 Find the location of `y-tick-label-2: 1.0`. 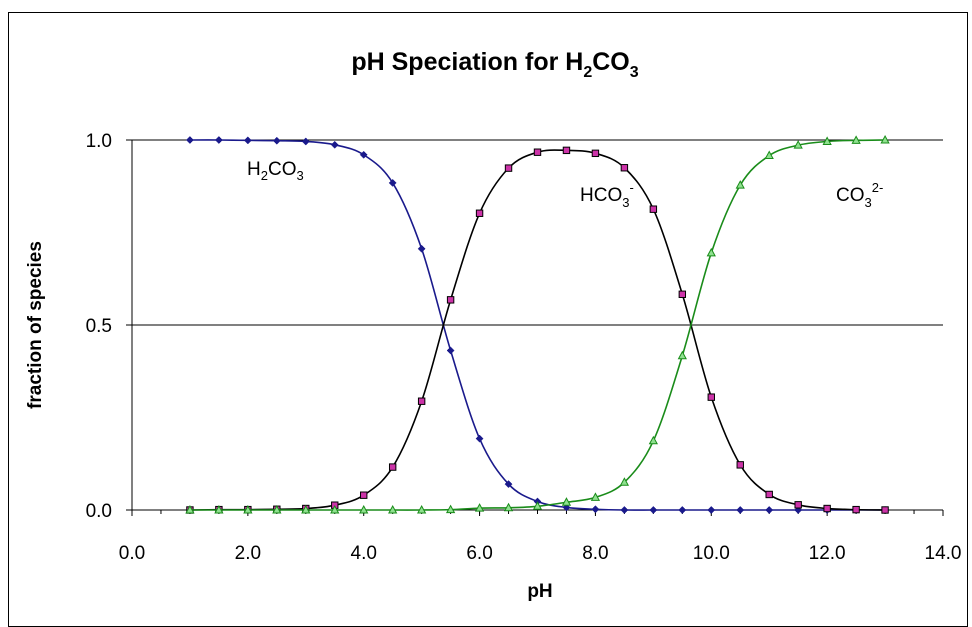

y-tick-label-2: 1.0 is located at coordinates (99, 141).